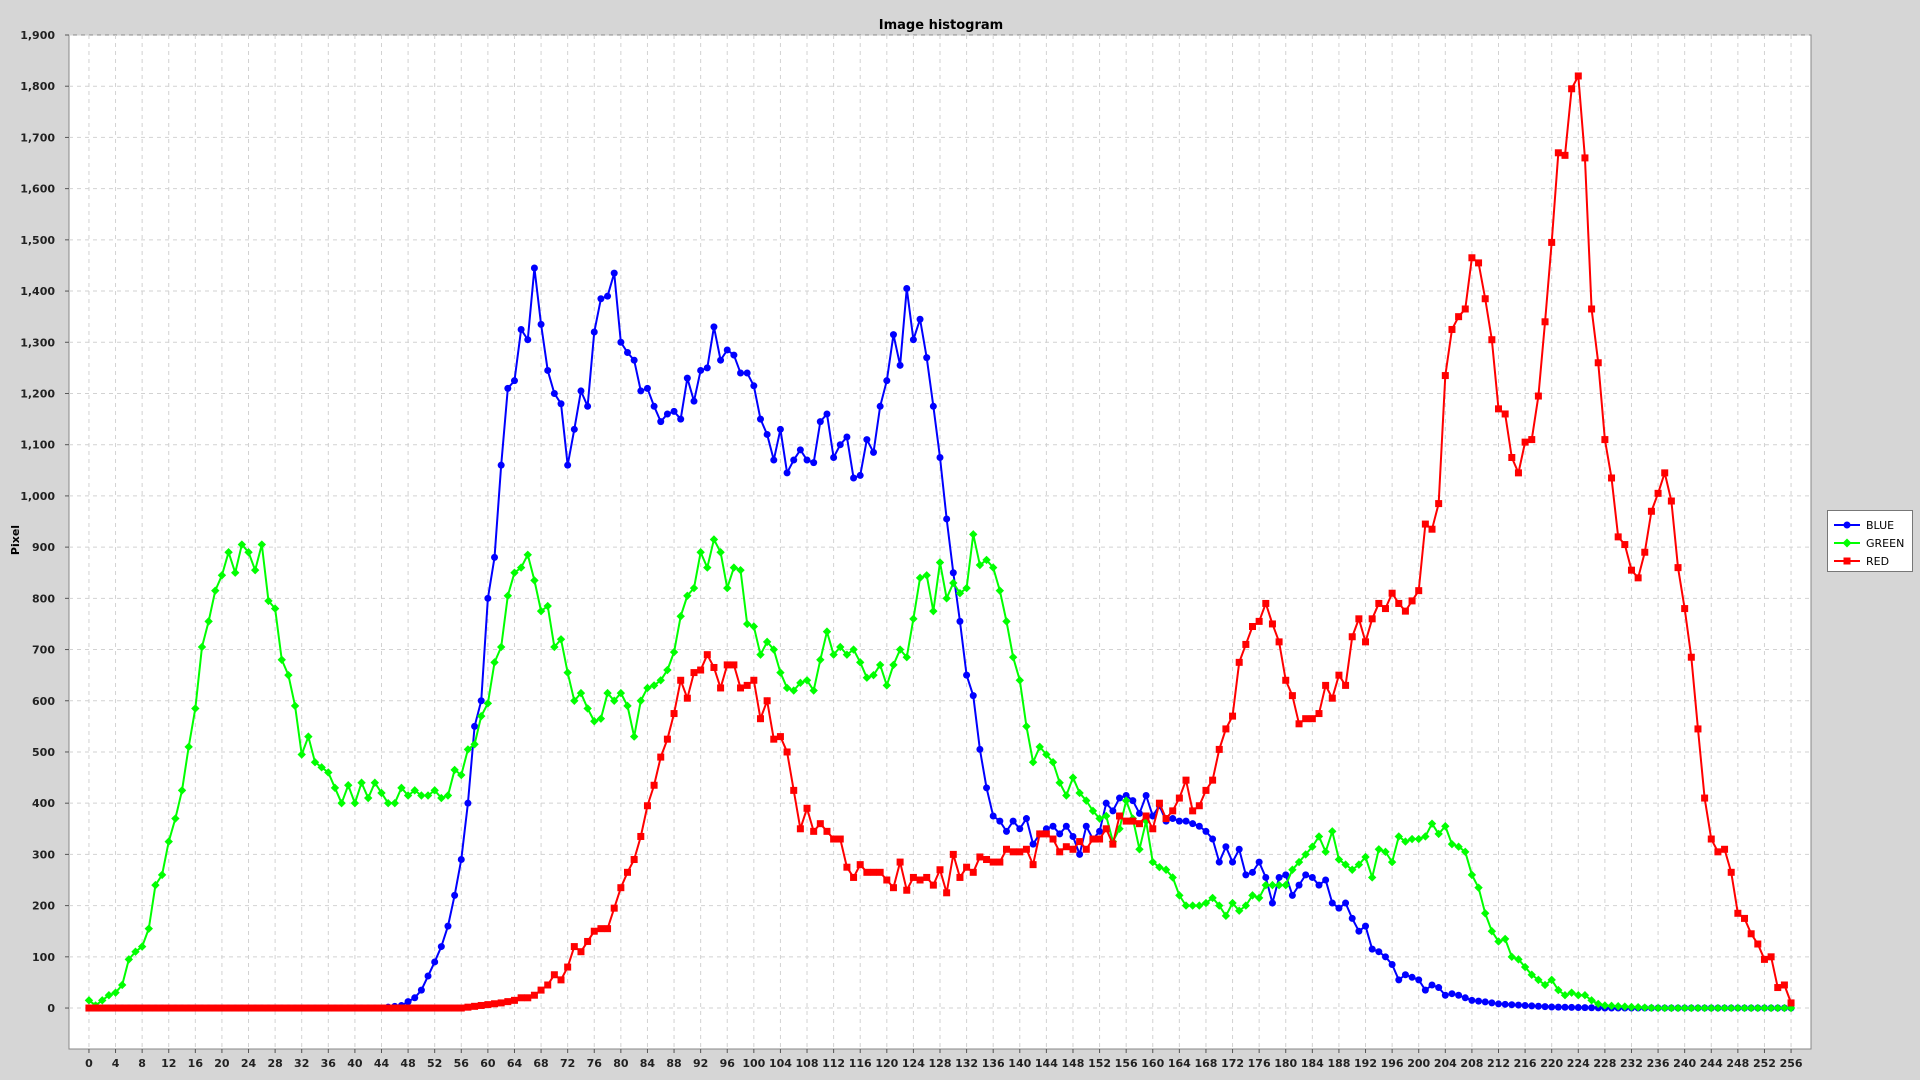 The width and height of the screenshot is (1920, 1080). What do you see at coordinates (116, 1063) in the screenshot?
I see `x-tick-label: 4` at bounding box center [116, 1063].